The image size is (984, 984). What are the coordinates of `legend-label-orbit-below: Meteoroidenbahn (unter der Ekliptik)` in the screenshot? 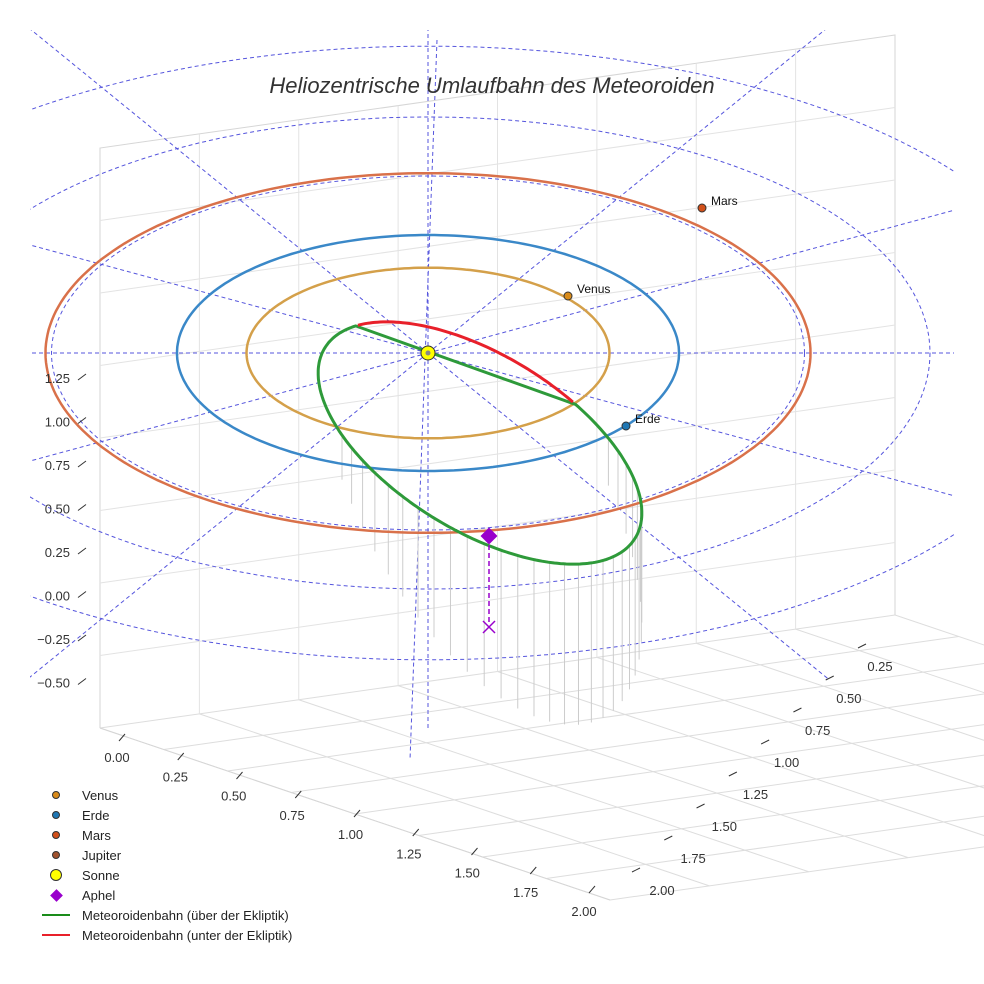 It's located at (187, 935).